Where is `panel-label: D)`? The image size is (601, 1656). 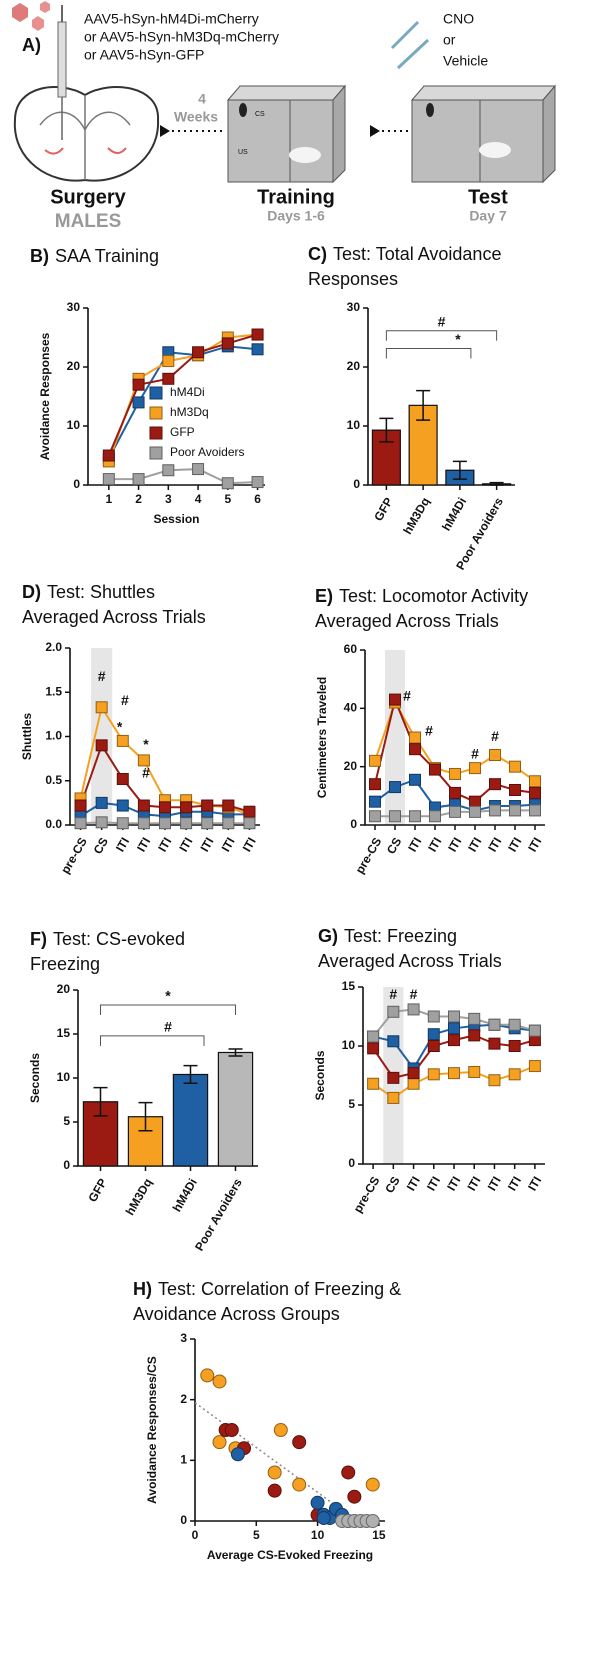 panel-label: D) is located at coordinates (31, 592).